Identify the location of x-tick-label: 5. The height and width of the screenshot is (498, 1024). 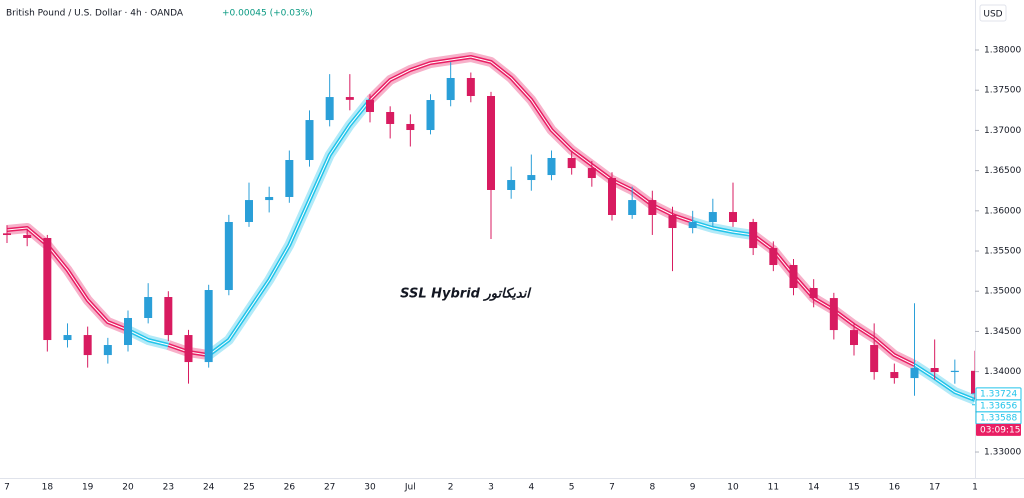
(572, 488).